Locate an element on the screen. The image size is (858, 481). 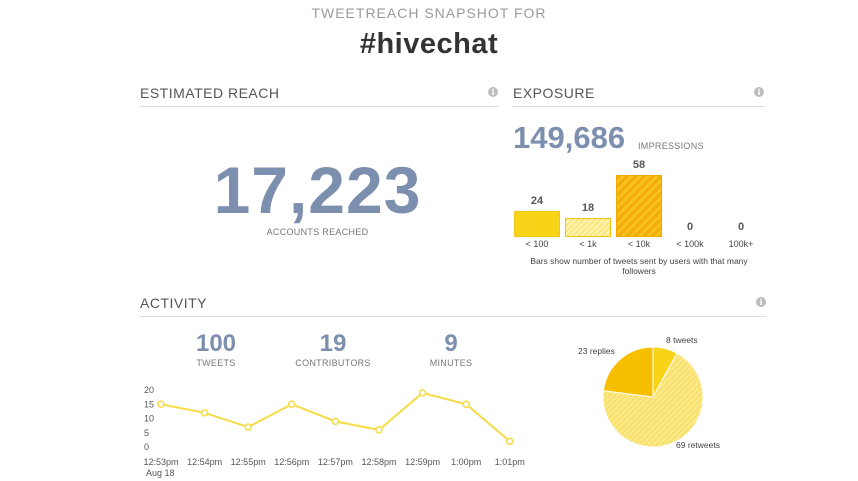
stat-contributors: 19 CONTRIBUTORS is located at coordinates (333, 349).